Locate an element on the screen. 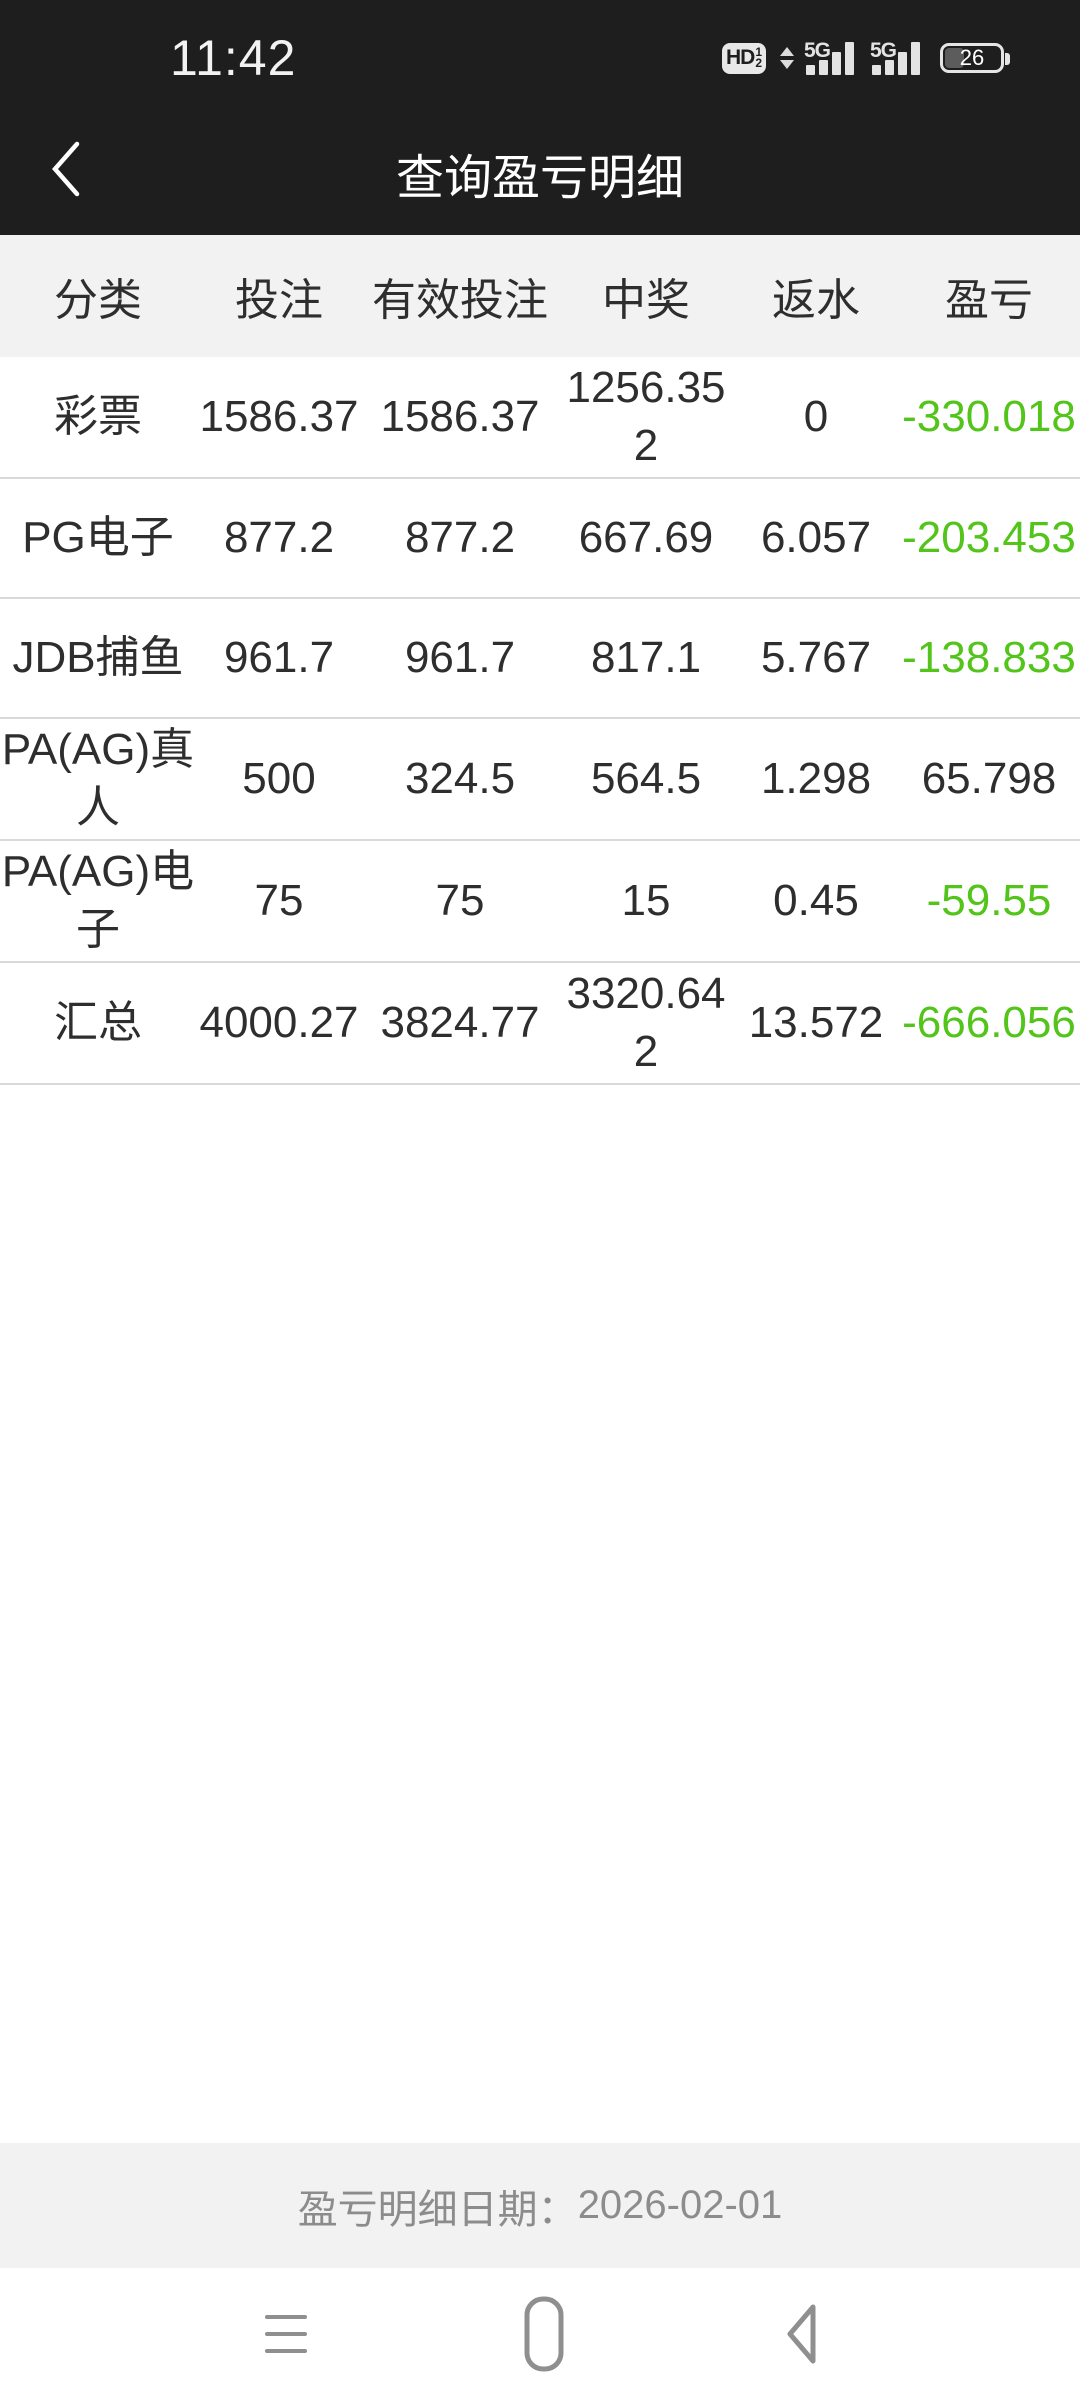 This screenshot has width=1080, height=2400. back-chevron-icon is located at coordinates (66, 169).